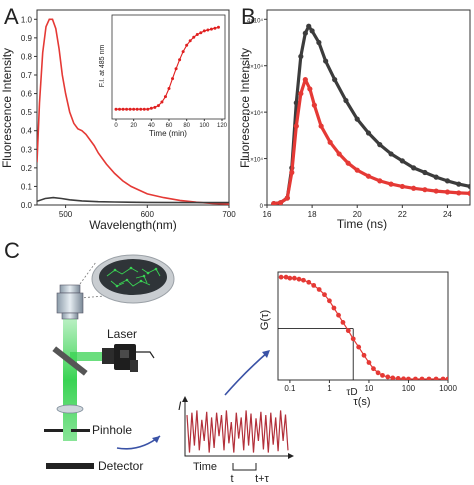  I want to click on y-tick-label: 1.0, so click(27, 19).